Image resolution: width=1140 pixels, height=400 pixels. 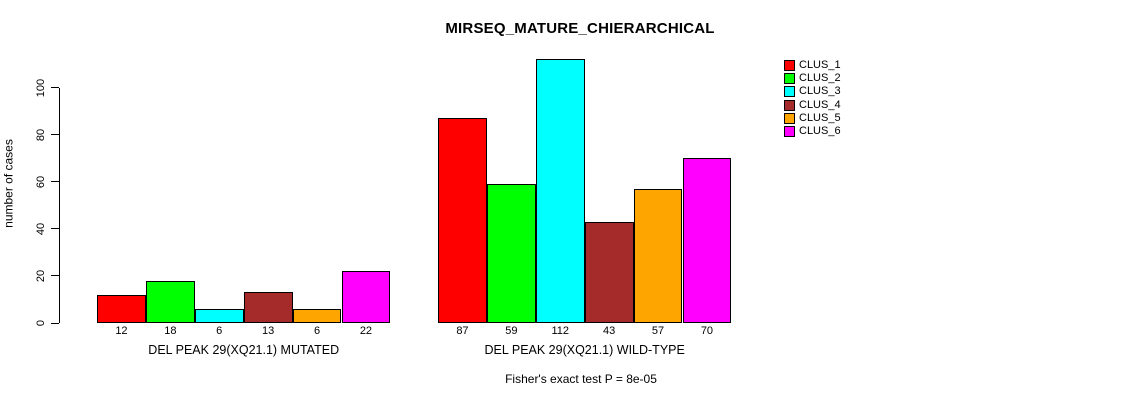 I want to click on legend-item: CLUS_6, so click(x=812, y=131).